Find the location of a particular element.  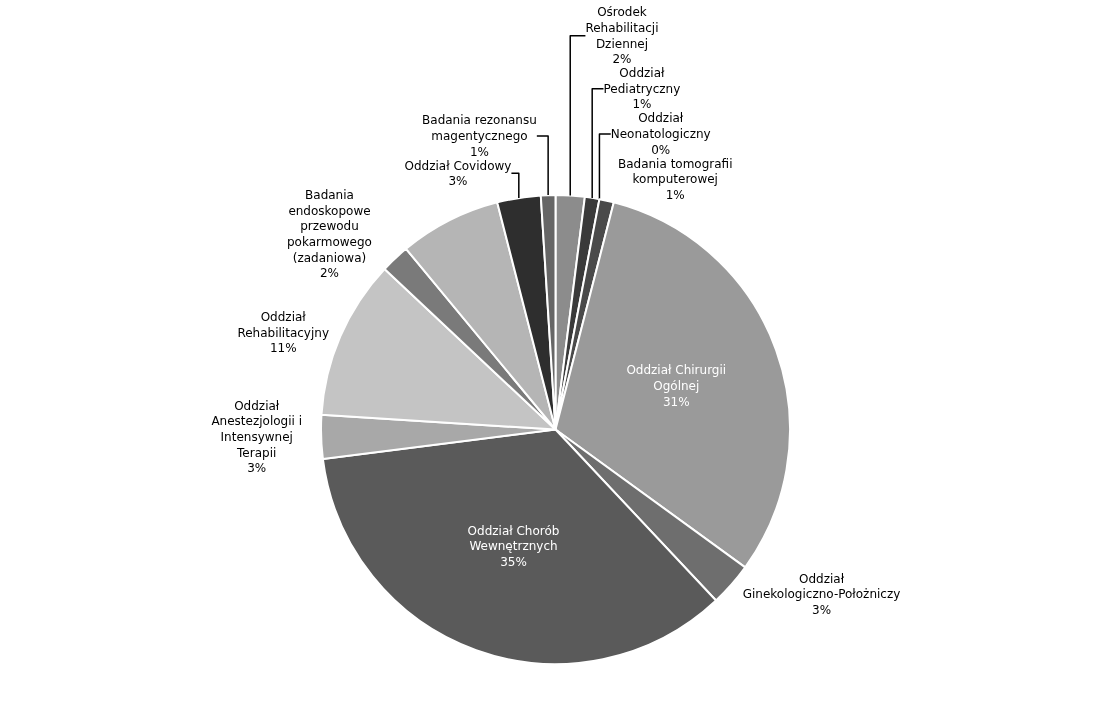

slice-label: Badania rezonansu magentycznego is located at coordinates (479, 128).